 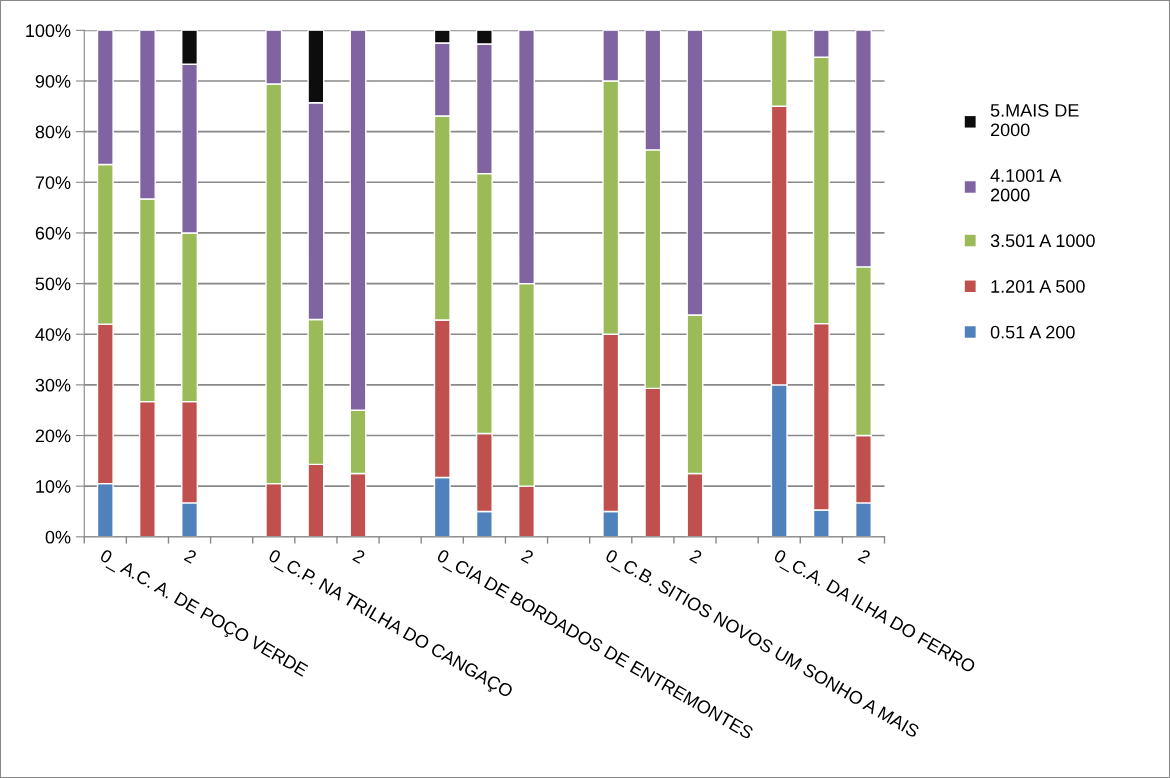 I want to click on legend-label: 4.1001 A 2000, so click(x=1026, y=185).